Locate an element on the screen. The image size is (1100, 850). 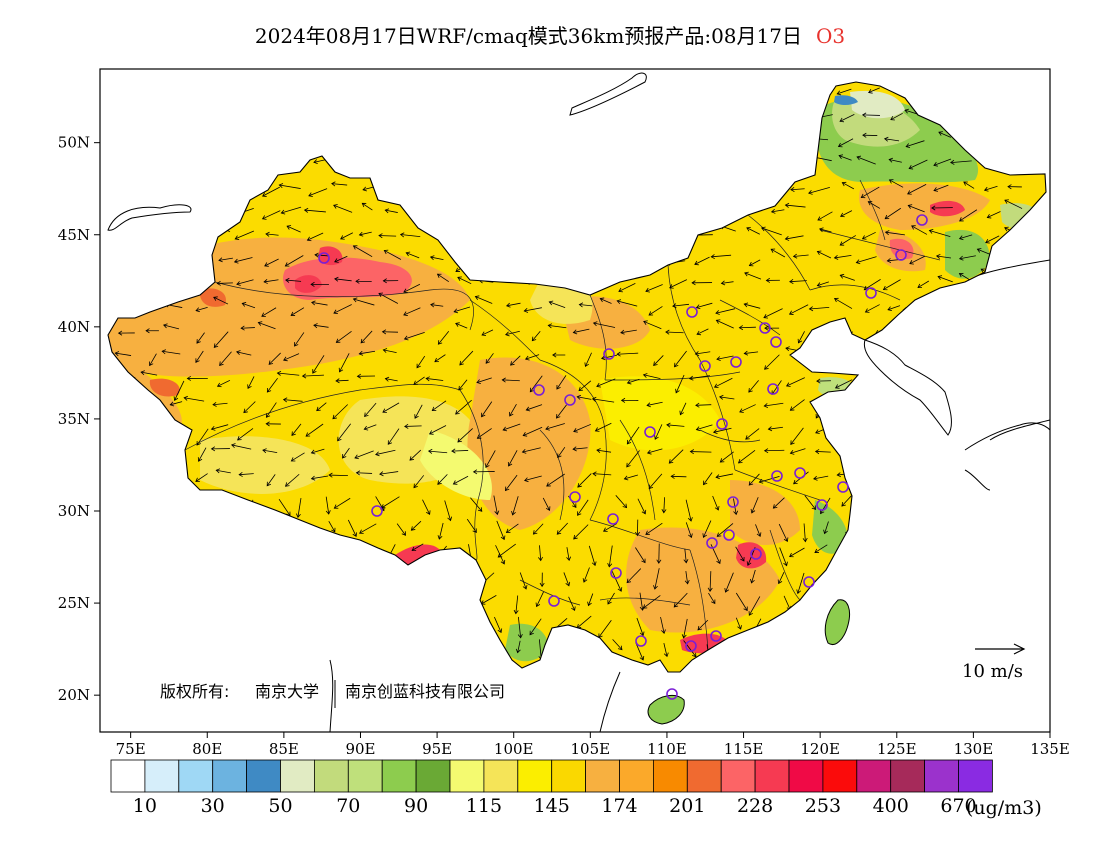
lon-tick-label: 75E is located at coordinates (131, 749).